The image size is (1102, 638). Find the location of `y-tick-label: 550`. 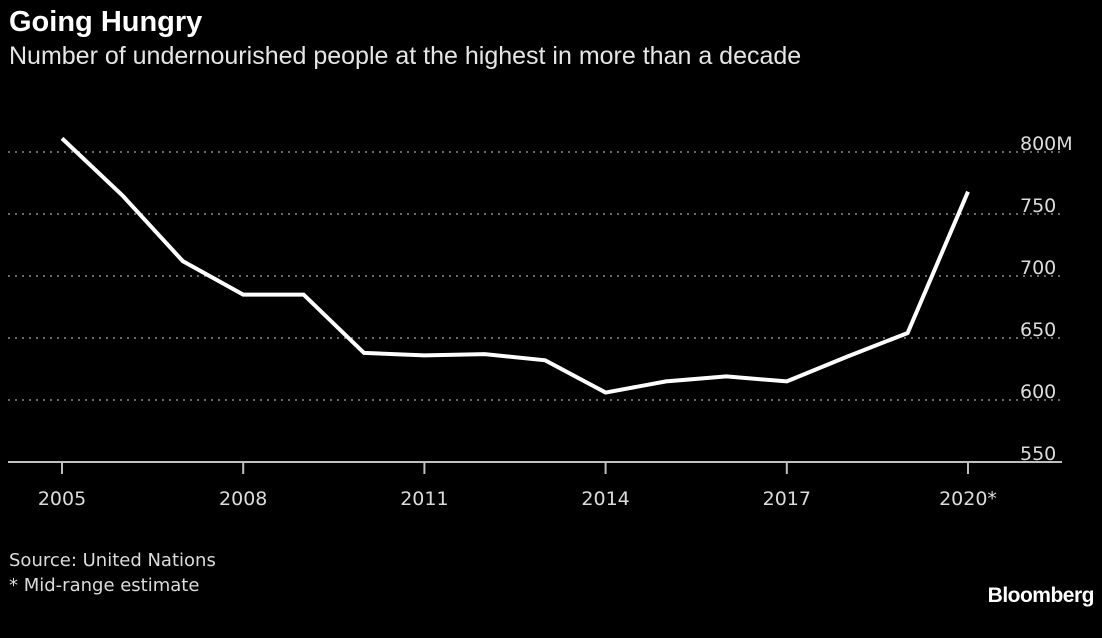

y-tick-label: 550 is located at coordinates (1038, 454).